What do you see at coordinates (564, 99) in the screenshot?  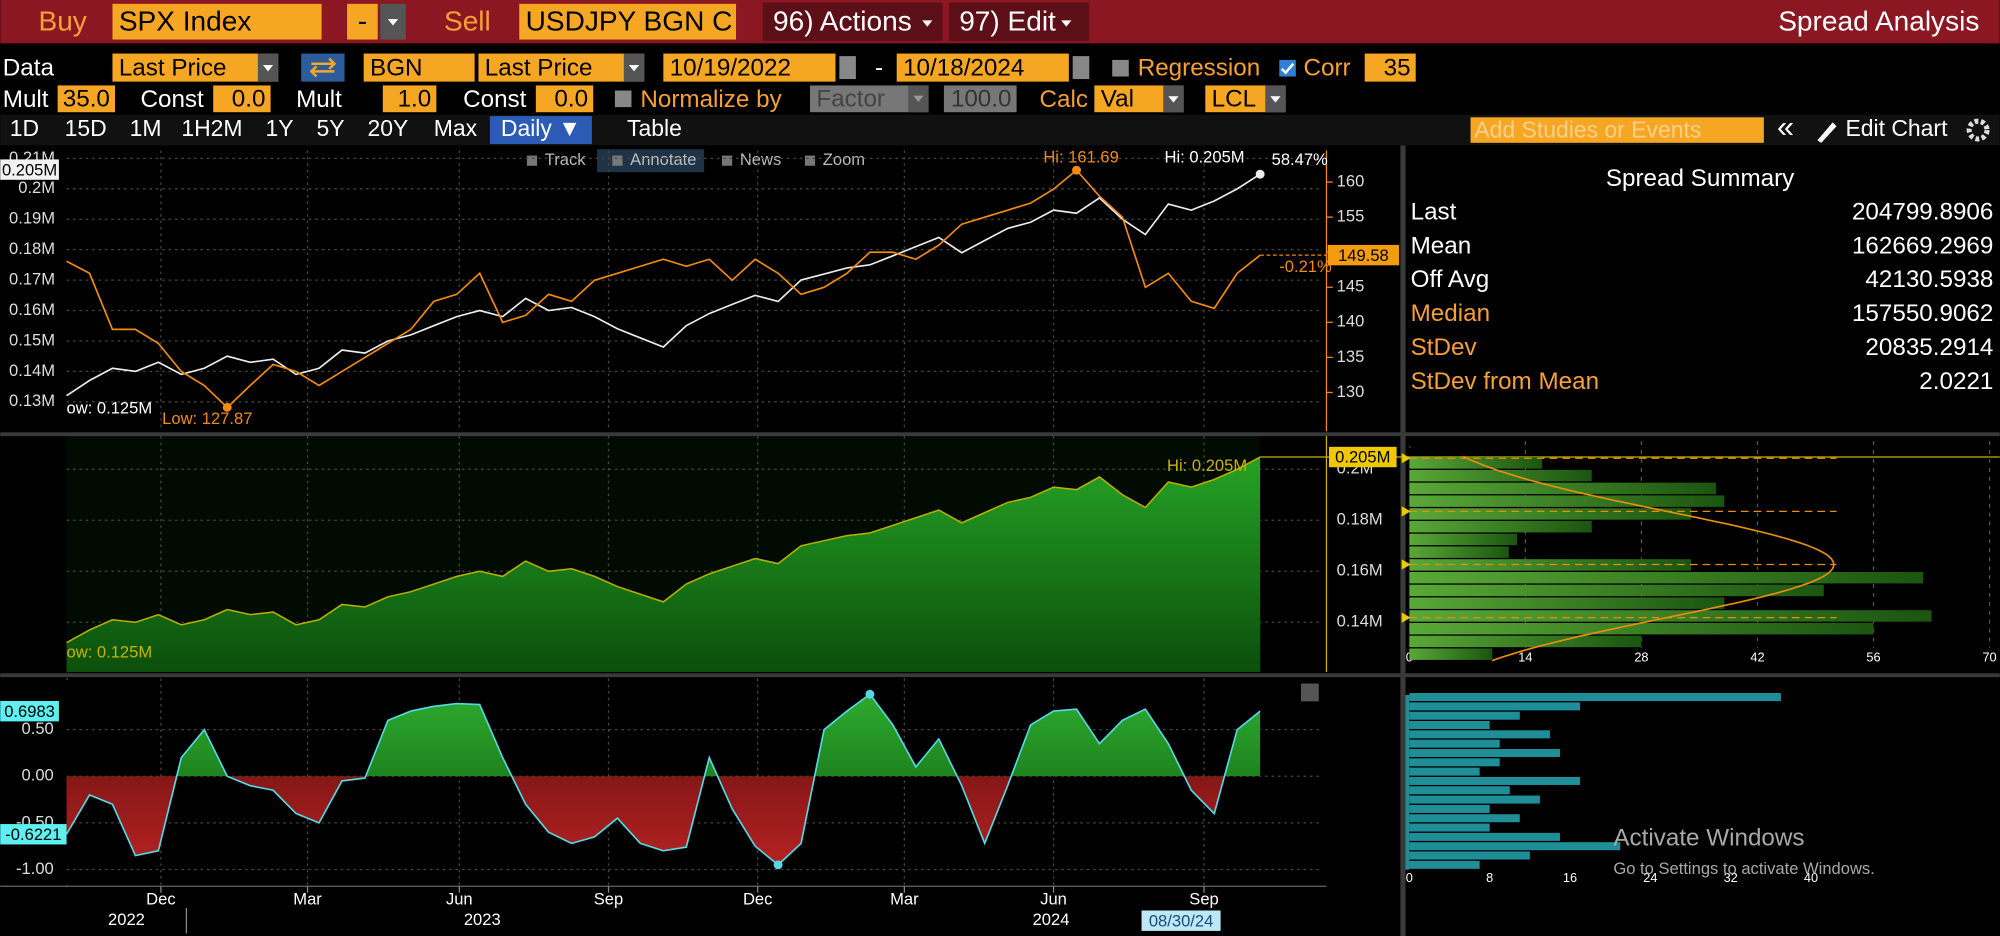 I see `sell-const` at bounding box center [564, 99].